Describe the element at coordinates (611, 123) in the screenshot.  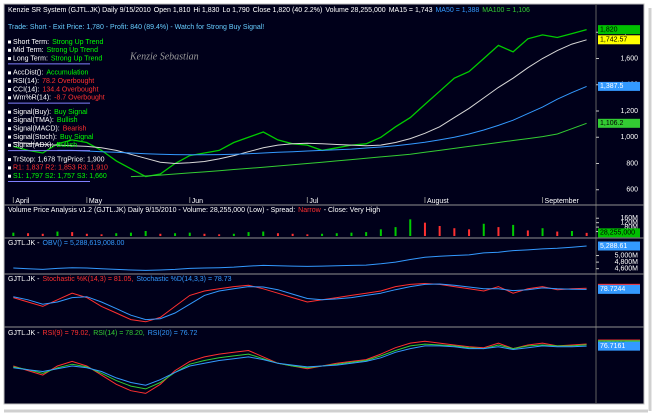
I see `end-label: 1,106.2` at that location.